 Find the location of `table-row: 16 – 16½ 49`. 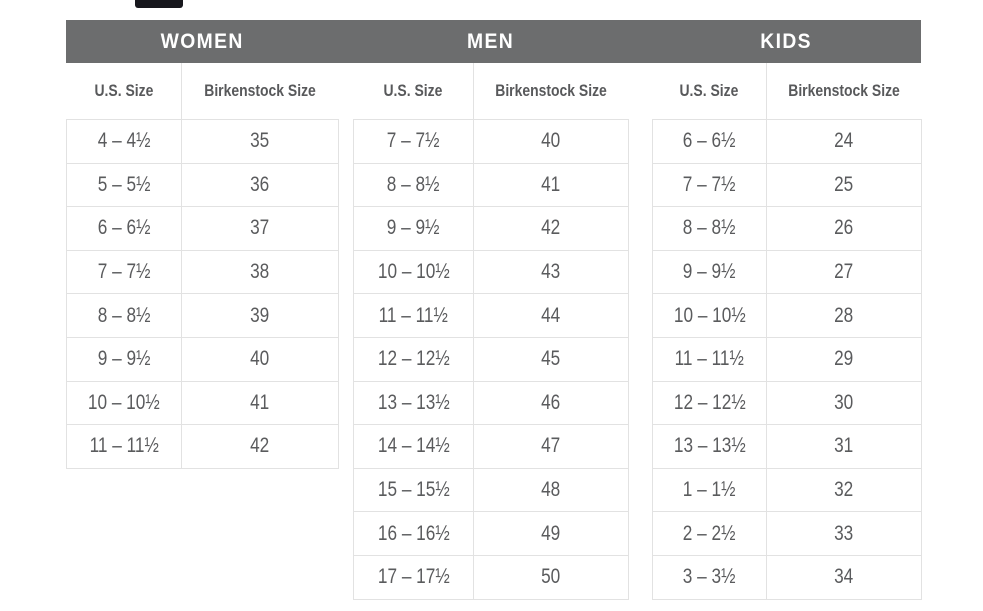

table-row: 16 – 16½ 49 is located at coordinates (491, 533).